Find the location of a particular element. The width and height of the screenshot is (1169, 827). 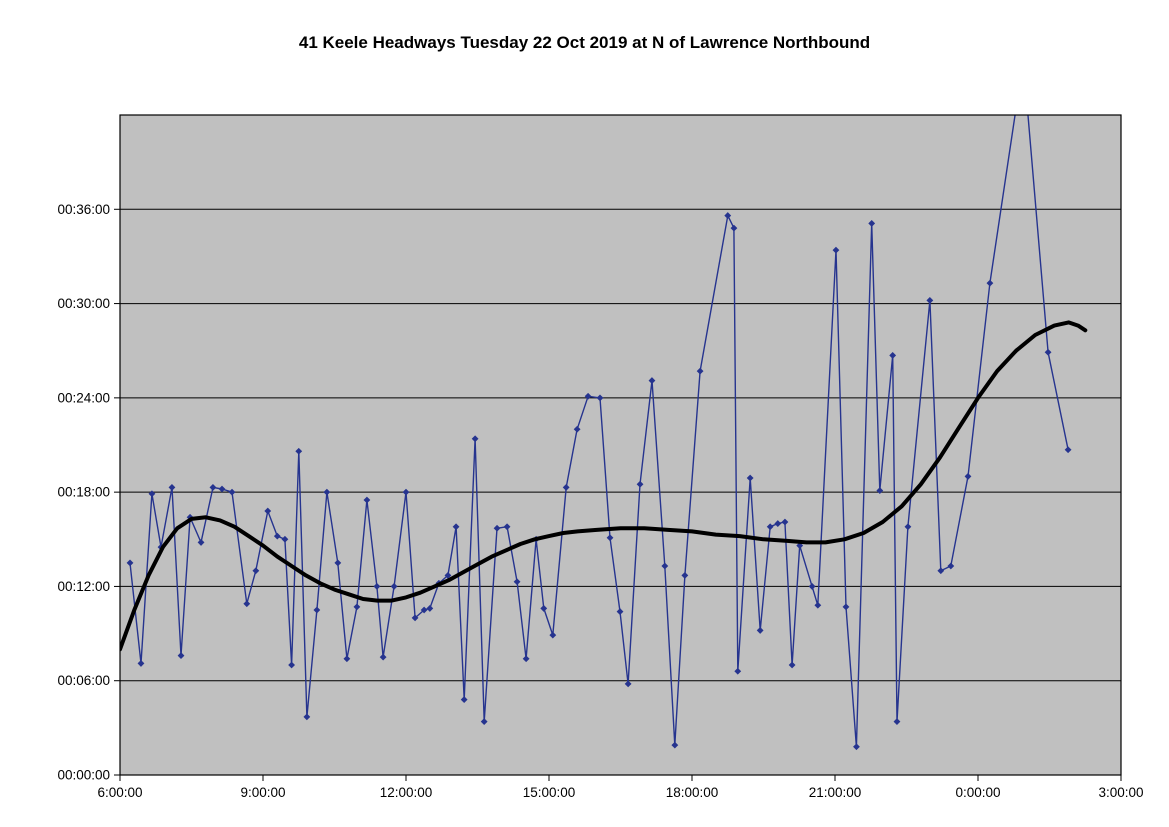

y-axis-label: 00:30:00 is located at coordinates (83, 303).